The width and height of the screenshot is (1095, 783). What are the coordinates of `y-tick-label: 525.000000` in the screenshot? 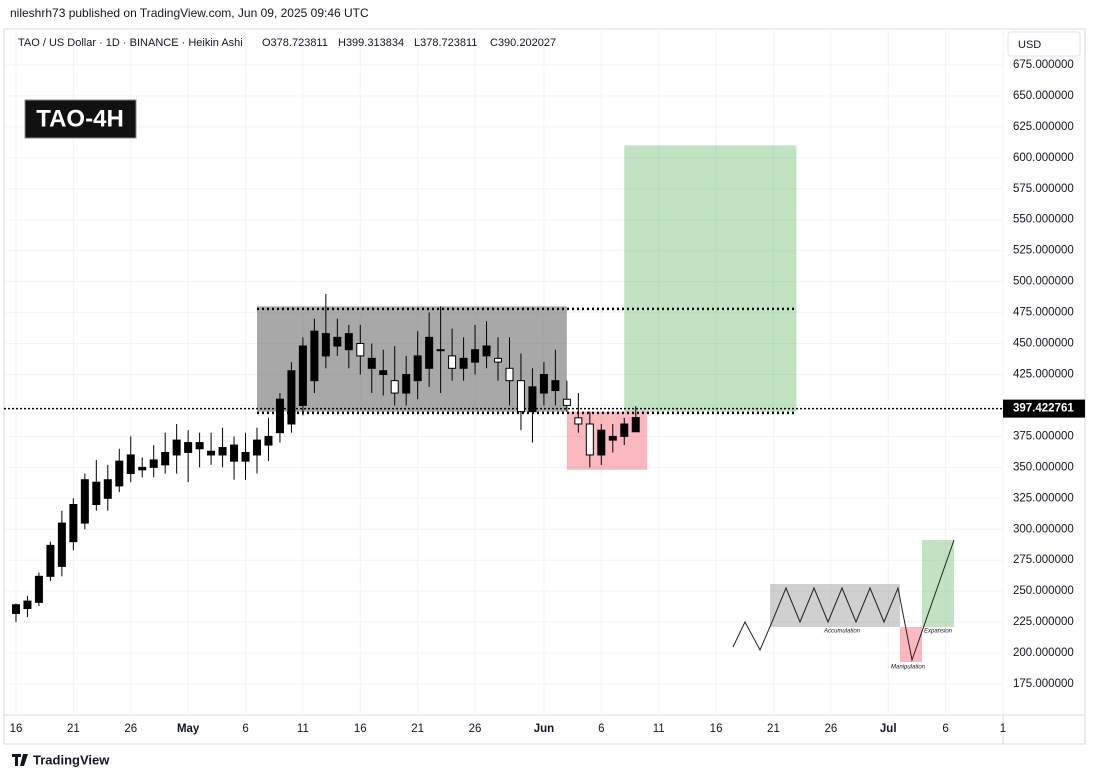 It's located at (1043, 251).